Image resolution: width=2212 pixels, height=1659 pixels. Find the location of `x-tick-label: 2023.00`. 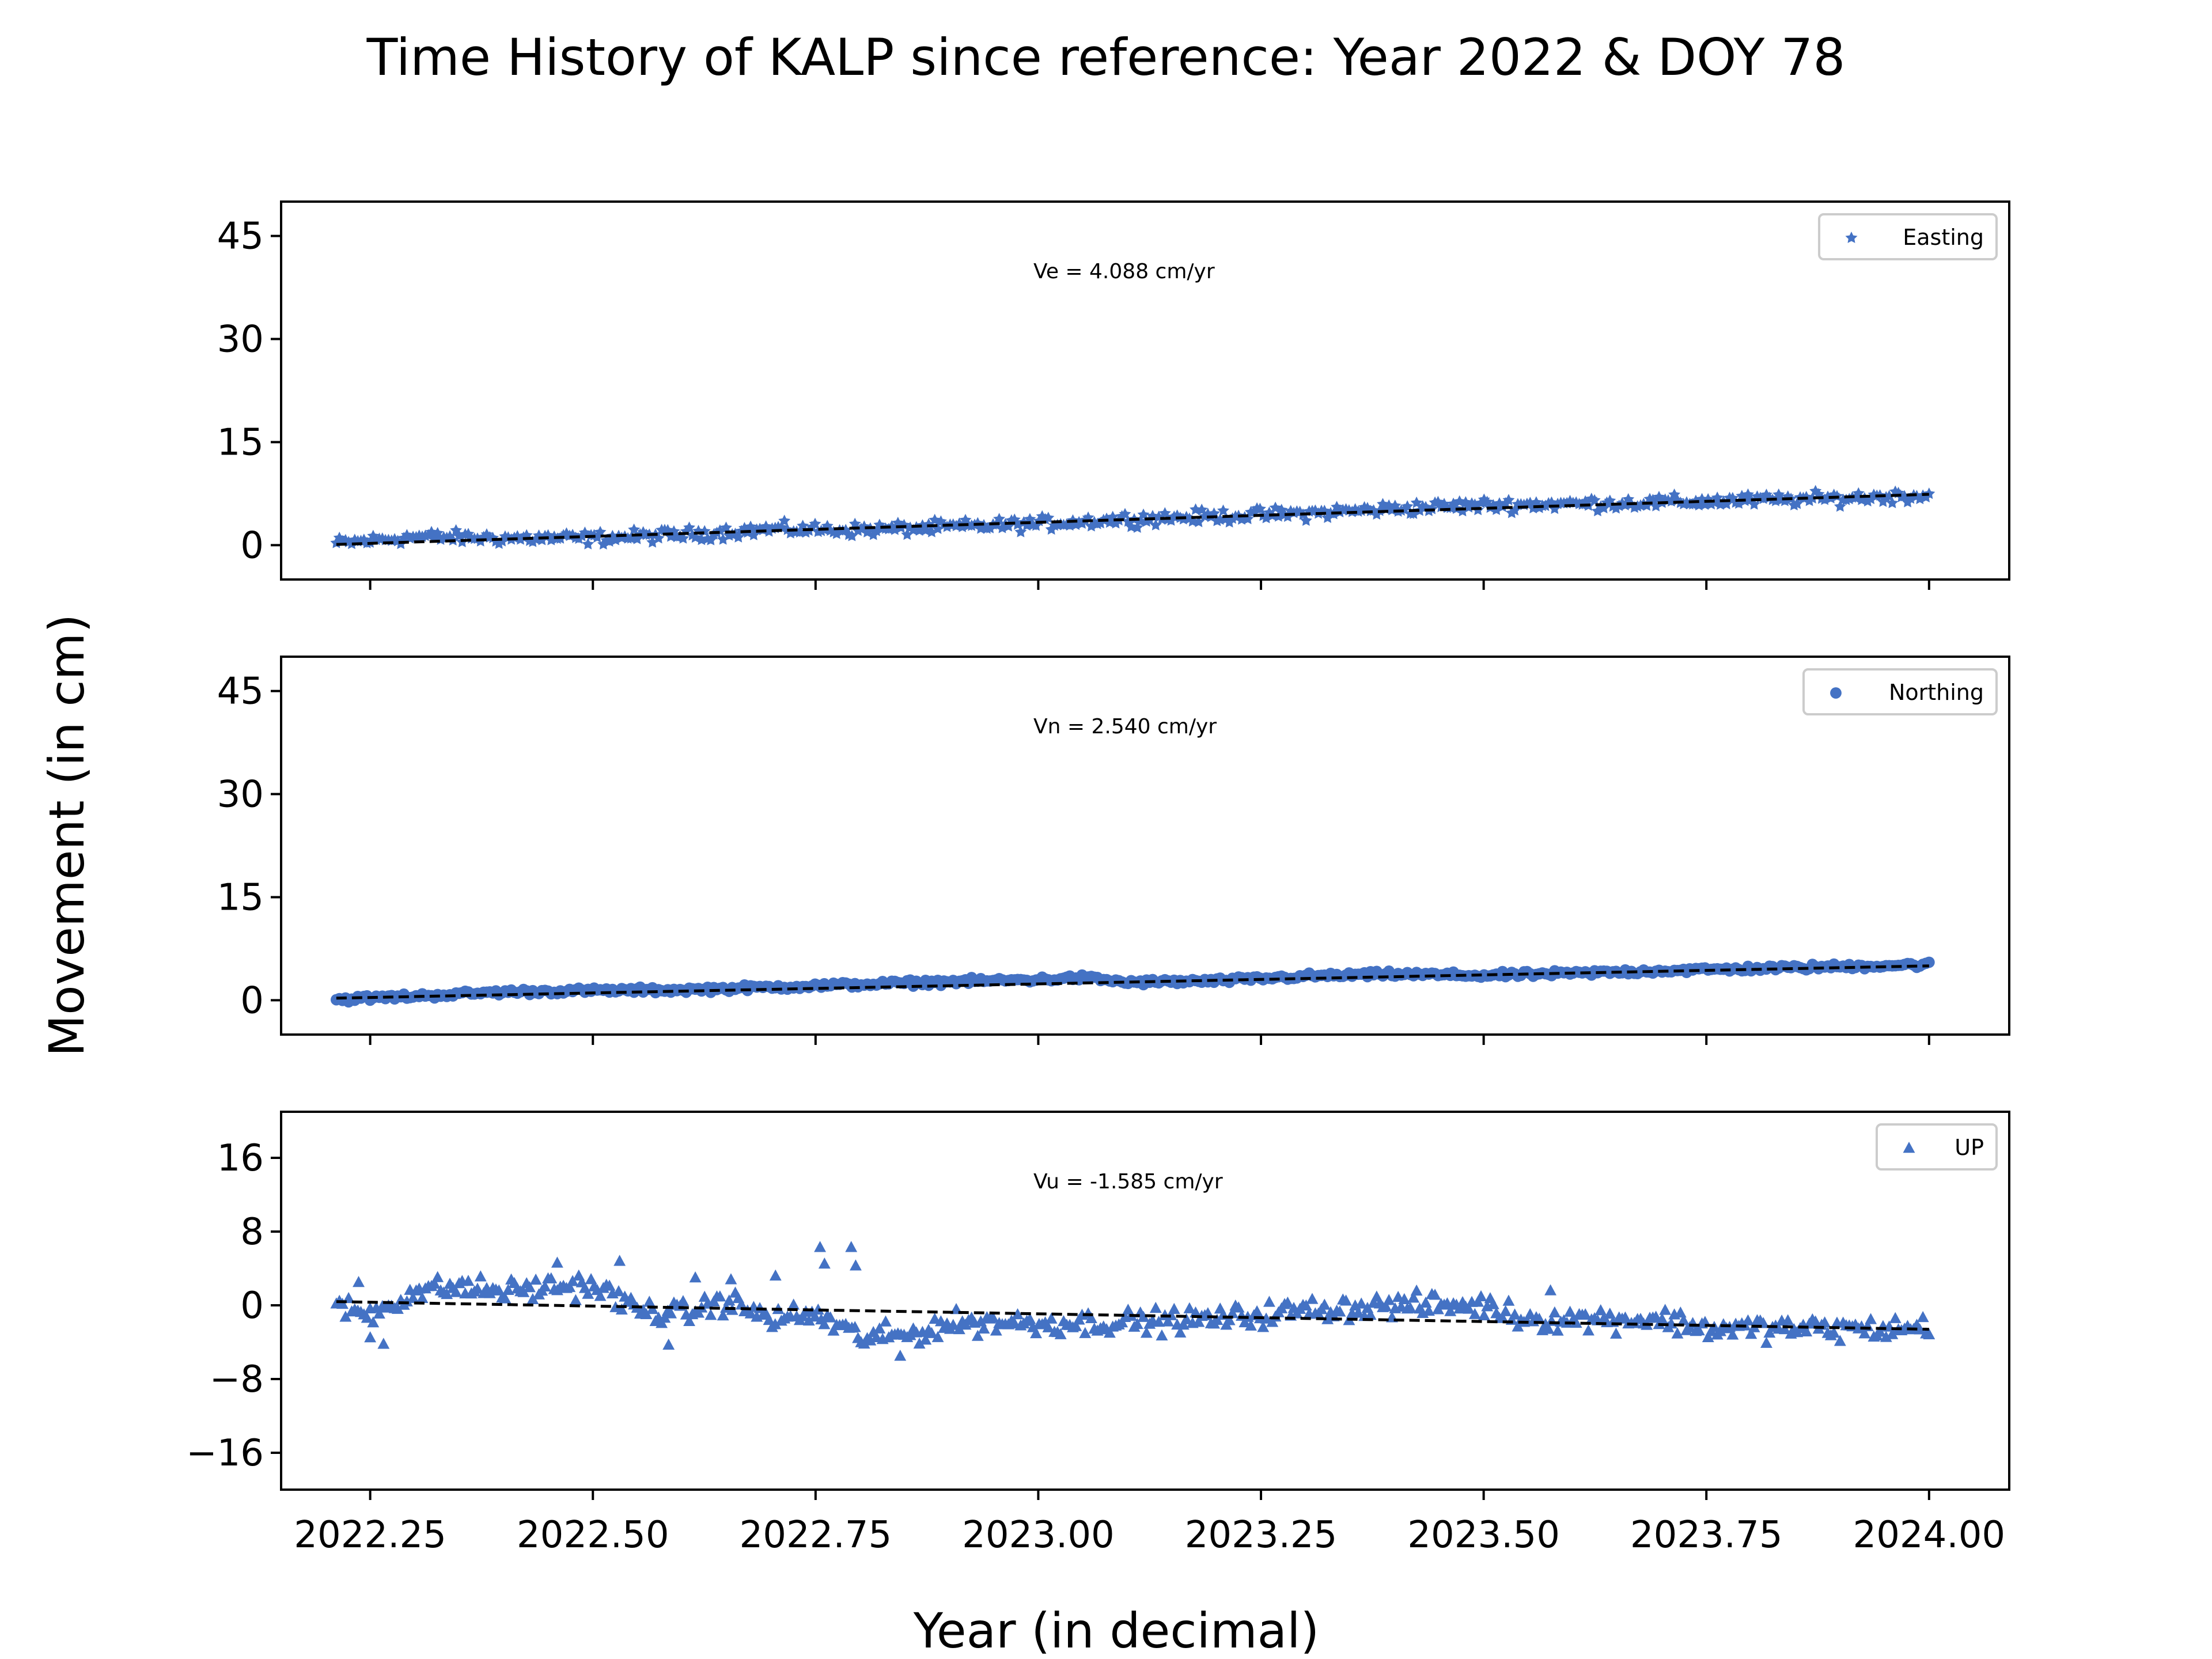

x-tick-label: 2023.00 is located at coordinates (1038, 1535).